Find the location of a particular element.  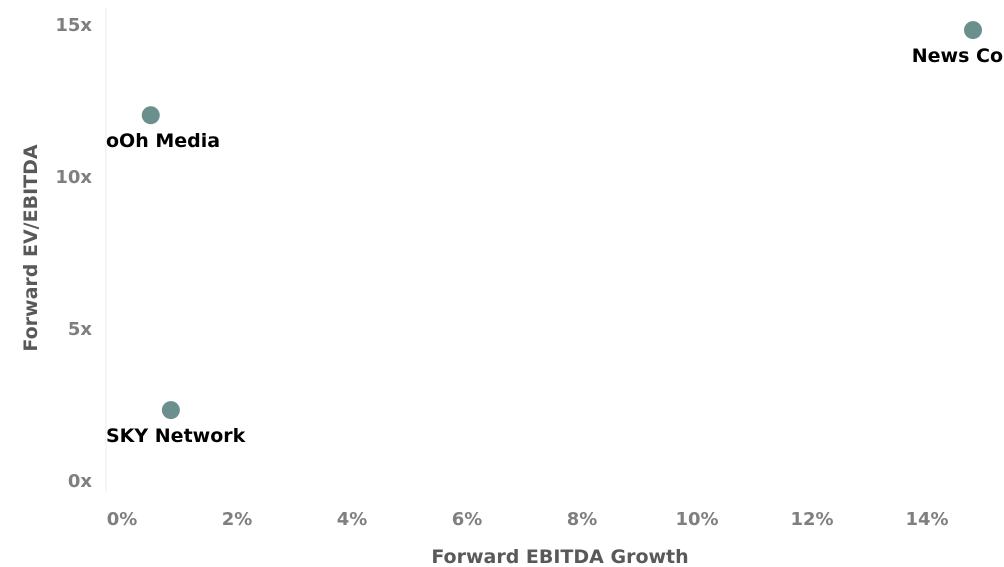

y-tick-label: 15x is located at coordinates (73, 25).